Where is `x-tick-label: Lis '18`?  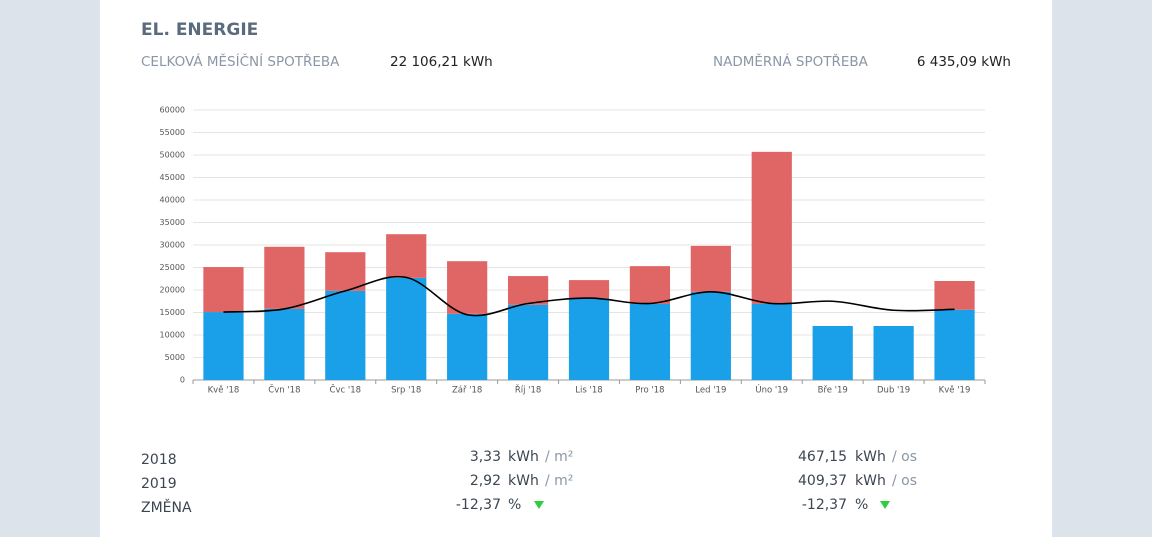
x-tick-label: Lis '18 is located at coordinates (588, 391).